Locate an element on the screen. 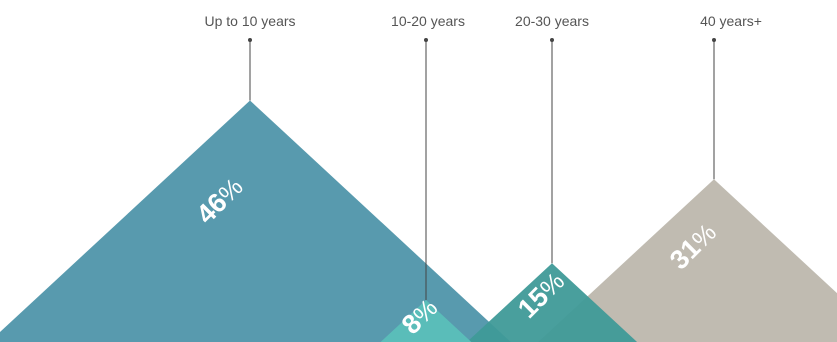 The image size is (837, 342). leader-dot-10-20-years is located at coordinates (426, 40).